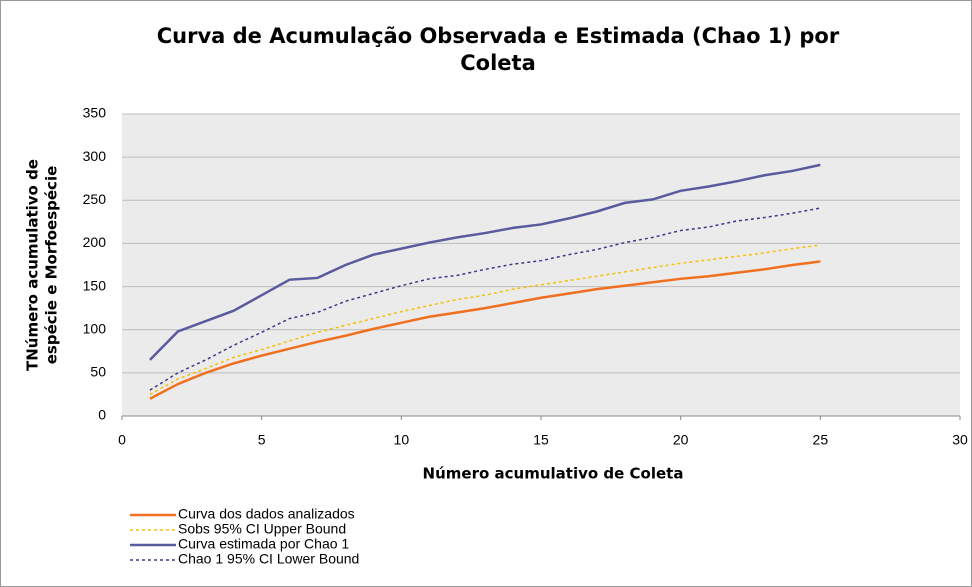 This screenshot has height=587, width=972. Describe the element at coordinates (95, 328) in the screenshot. I see `y-tick-label: 100` at that location.